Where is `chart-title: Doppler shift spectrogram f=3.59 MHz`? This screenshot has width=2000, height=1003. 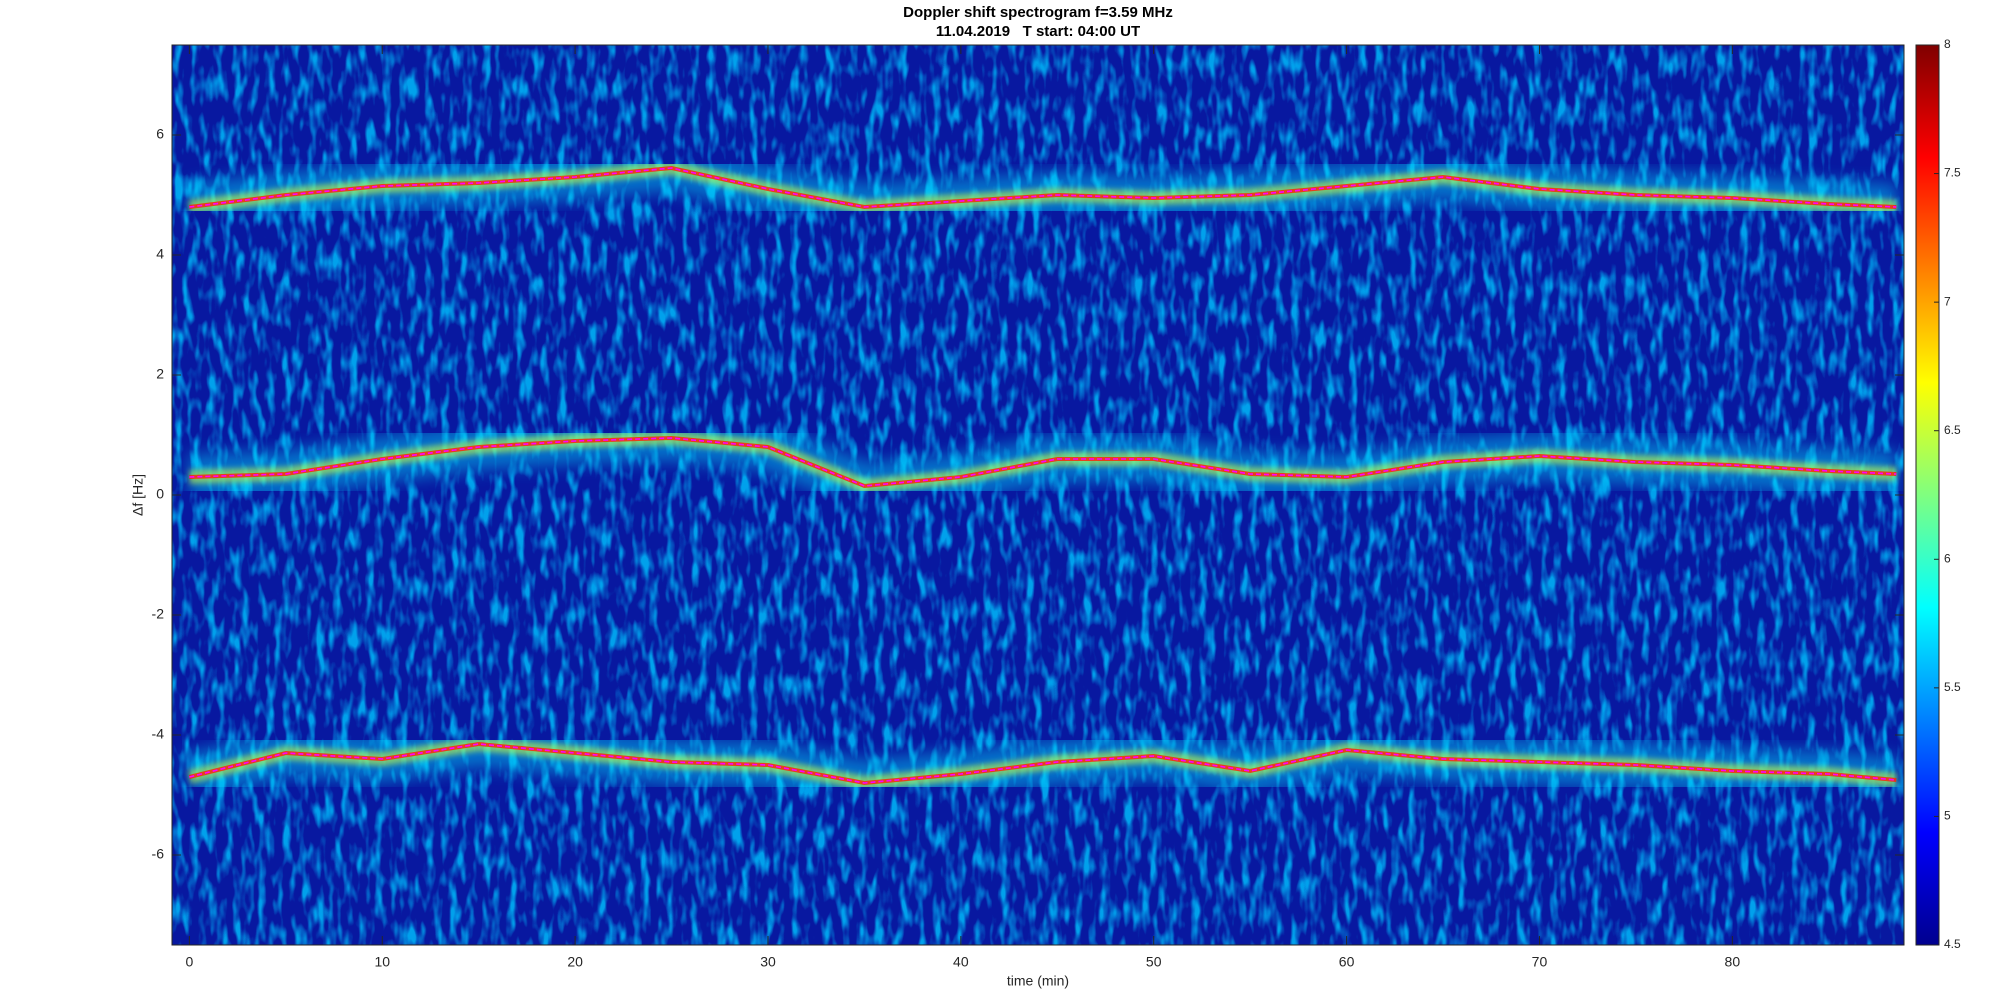
chart-title: Doppler shift spectrogram f=3.59 MHz is located at coordinates (1038, 12).